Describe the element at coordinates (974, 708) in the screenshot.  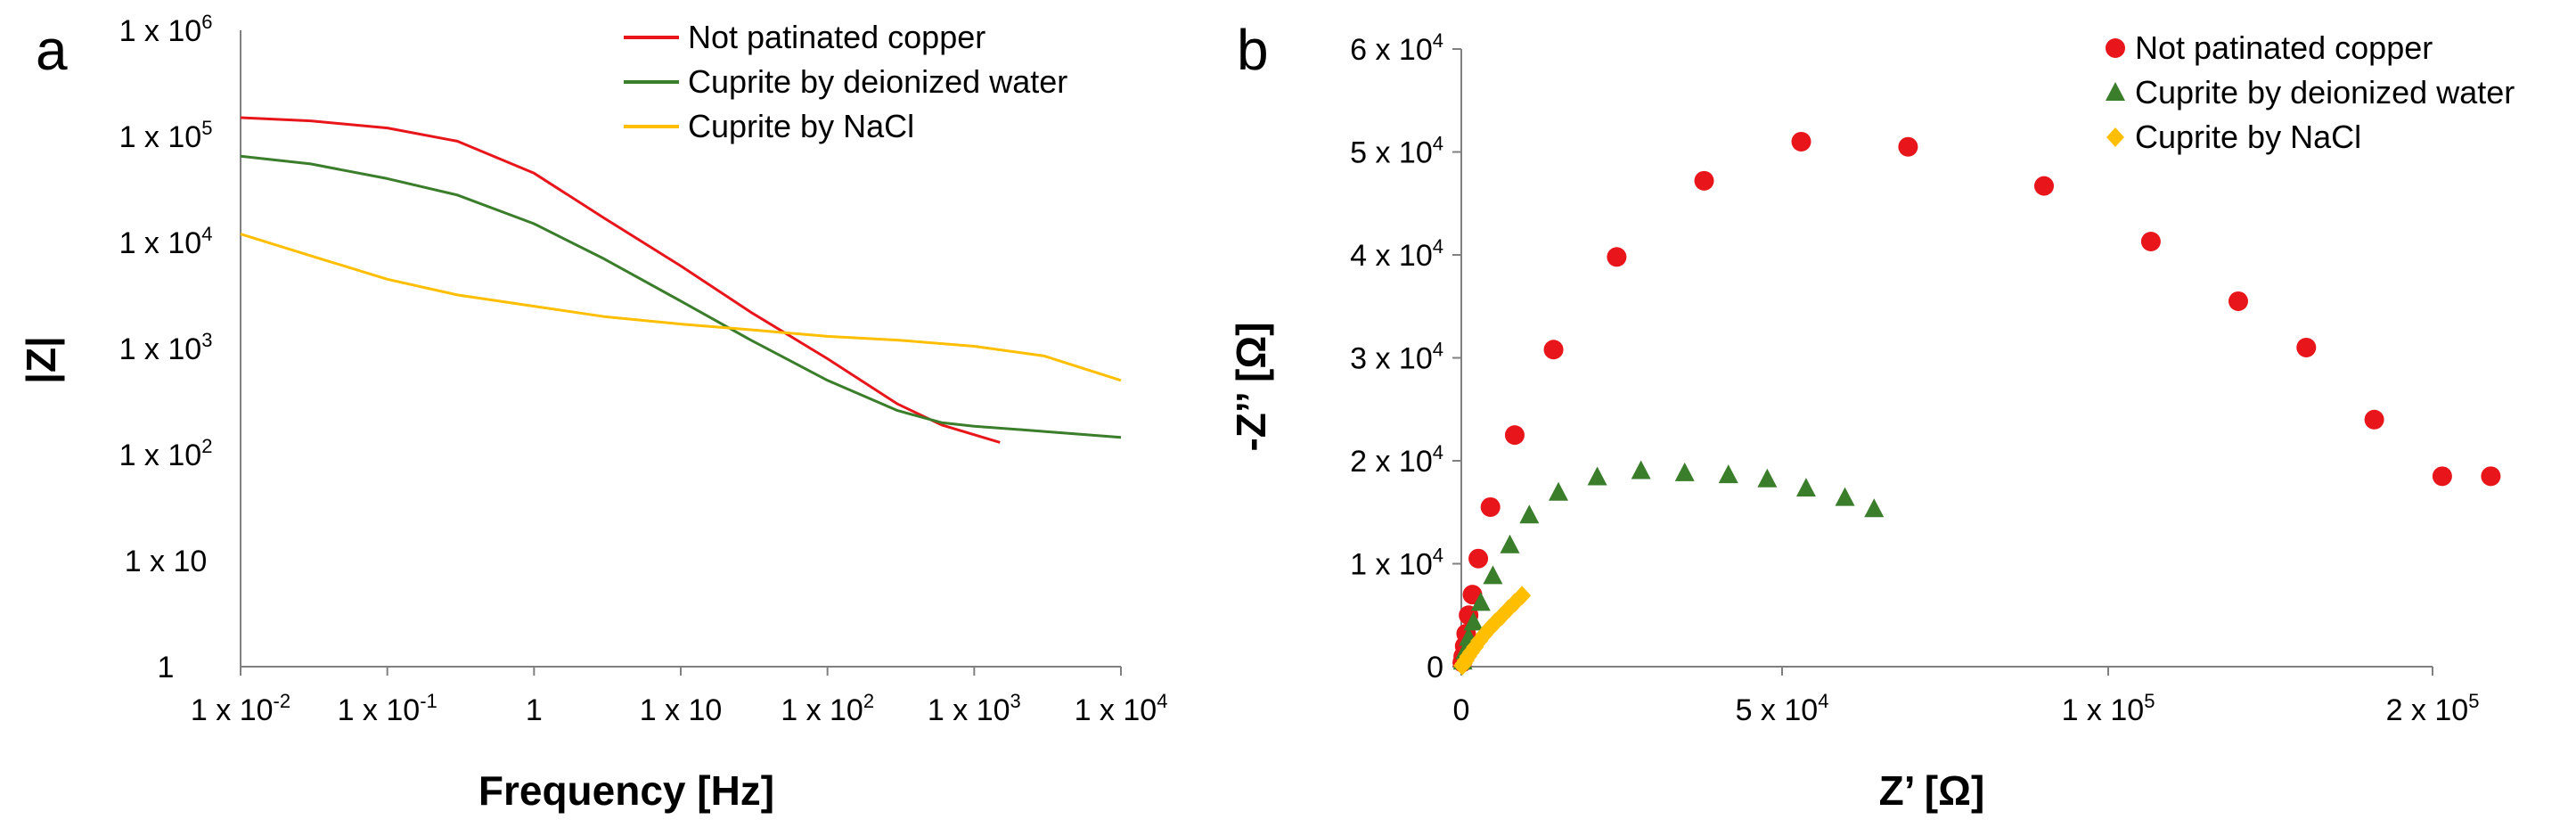
I see `x-tick-label: 1 x 10³` at that location.